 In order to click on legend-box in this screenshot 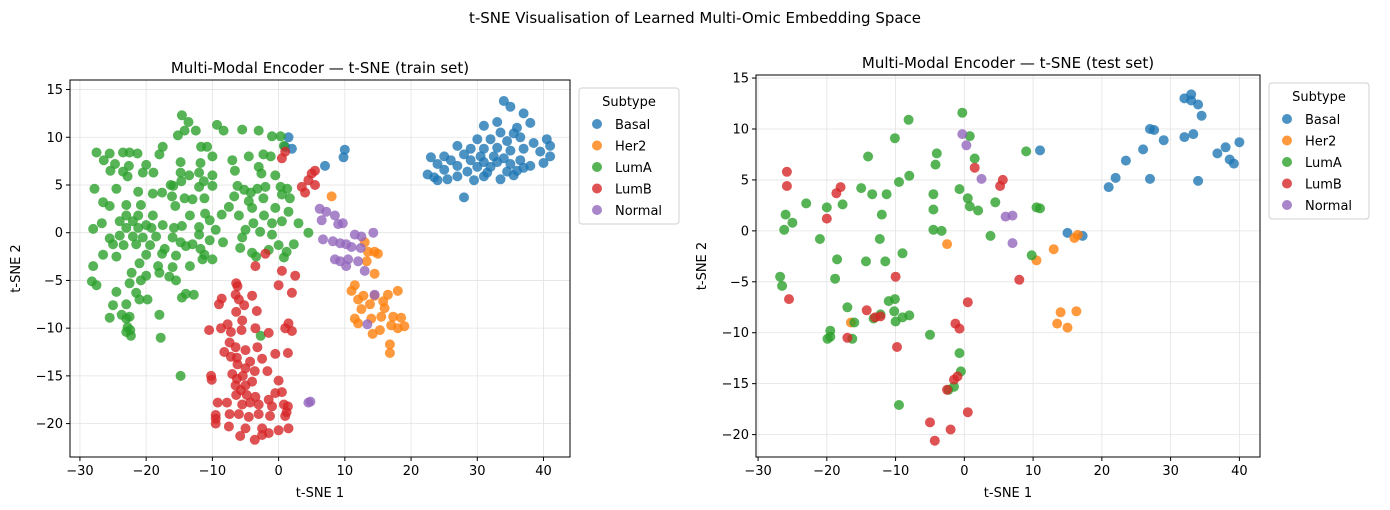, I will do `click(629, 156)`.